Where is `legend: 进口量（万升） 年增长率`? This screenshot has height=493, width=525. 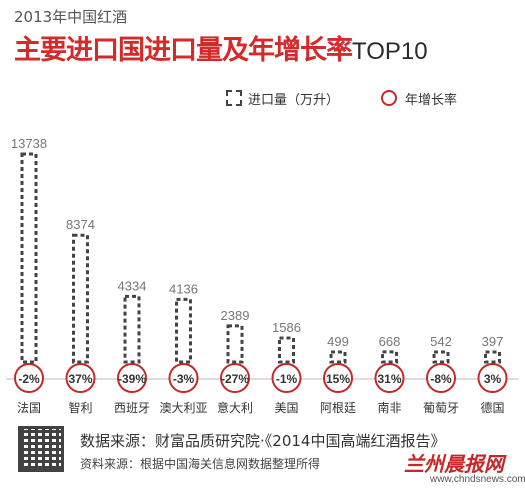
legend: 进口量（万升） 年增长率 is located at coordinates (341, 98).